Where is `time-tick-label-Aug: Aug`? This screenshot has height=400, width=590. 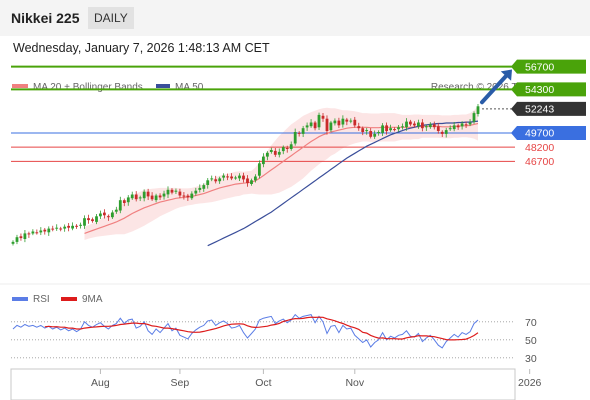 time-tick-label-Aug: Aug is located at coordinates (100, 383).